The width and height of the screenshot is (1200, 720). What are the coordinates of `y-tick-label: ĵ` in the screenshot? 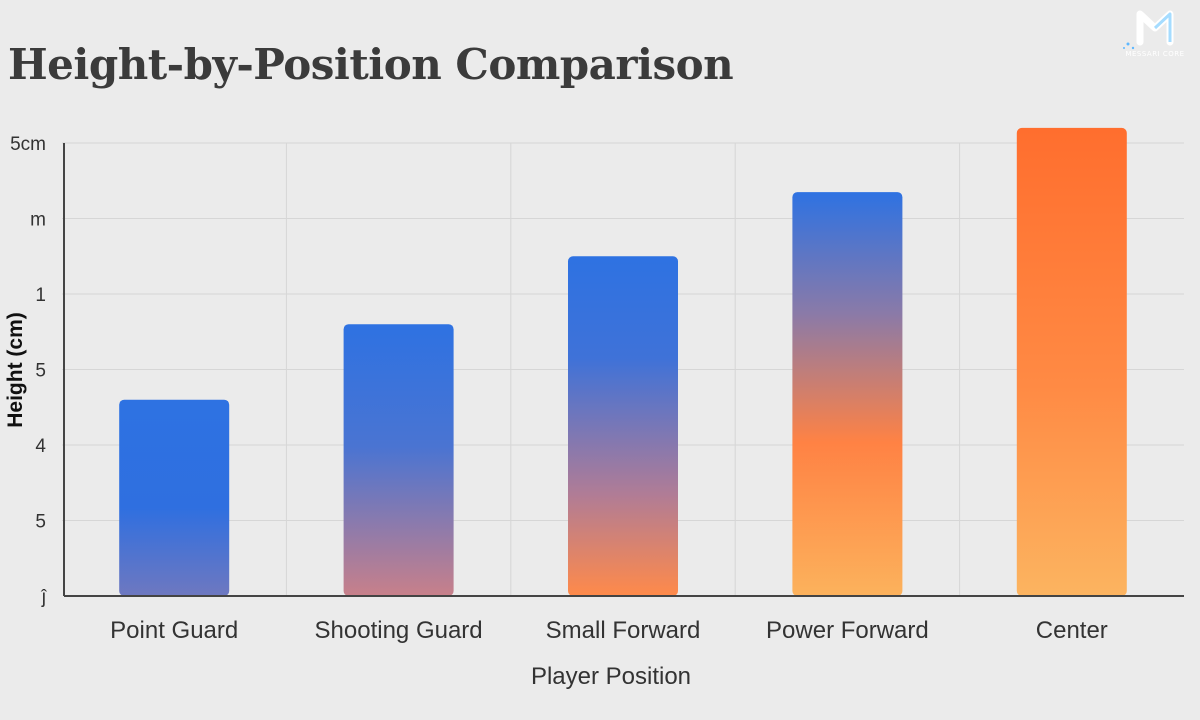 It's located at (44, 597).